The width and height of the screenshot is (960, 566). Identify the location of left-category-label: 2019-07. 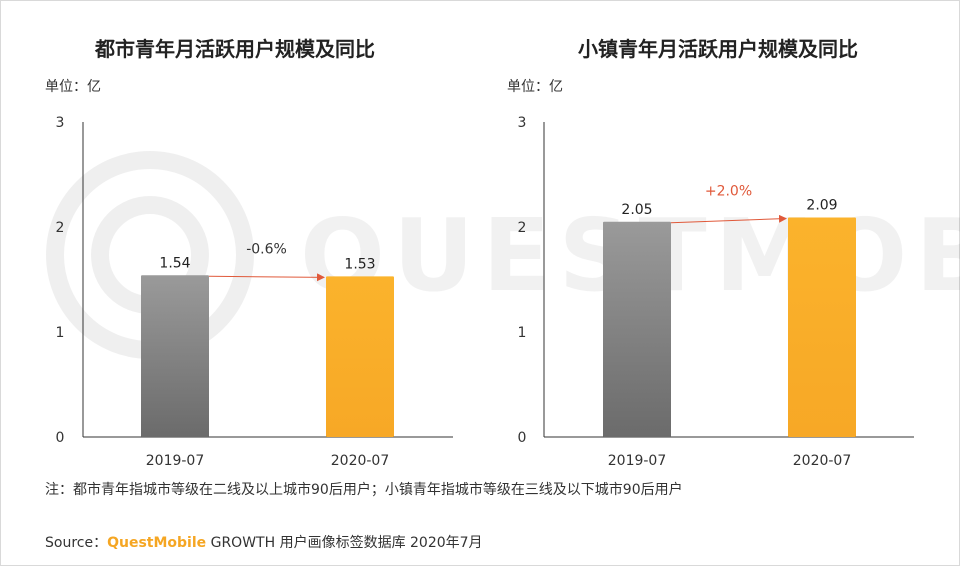
(175, 461).